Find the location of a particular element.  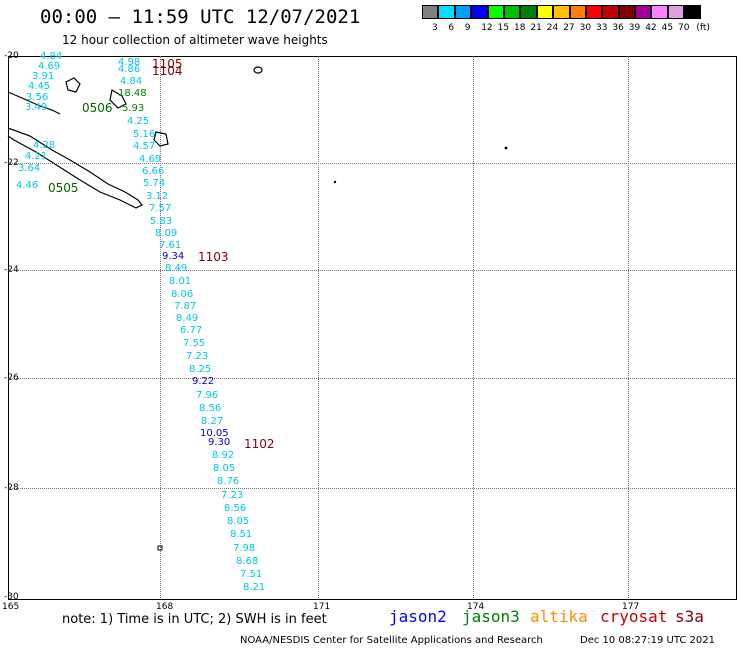

sat-jason3-label: jason3 is located at coordinates (491, 616).